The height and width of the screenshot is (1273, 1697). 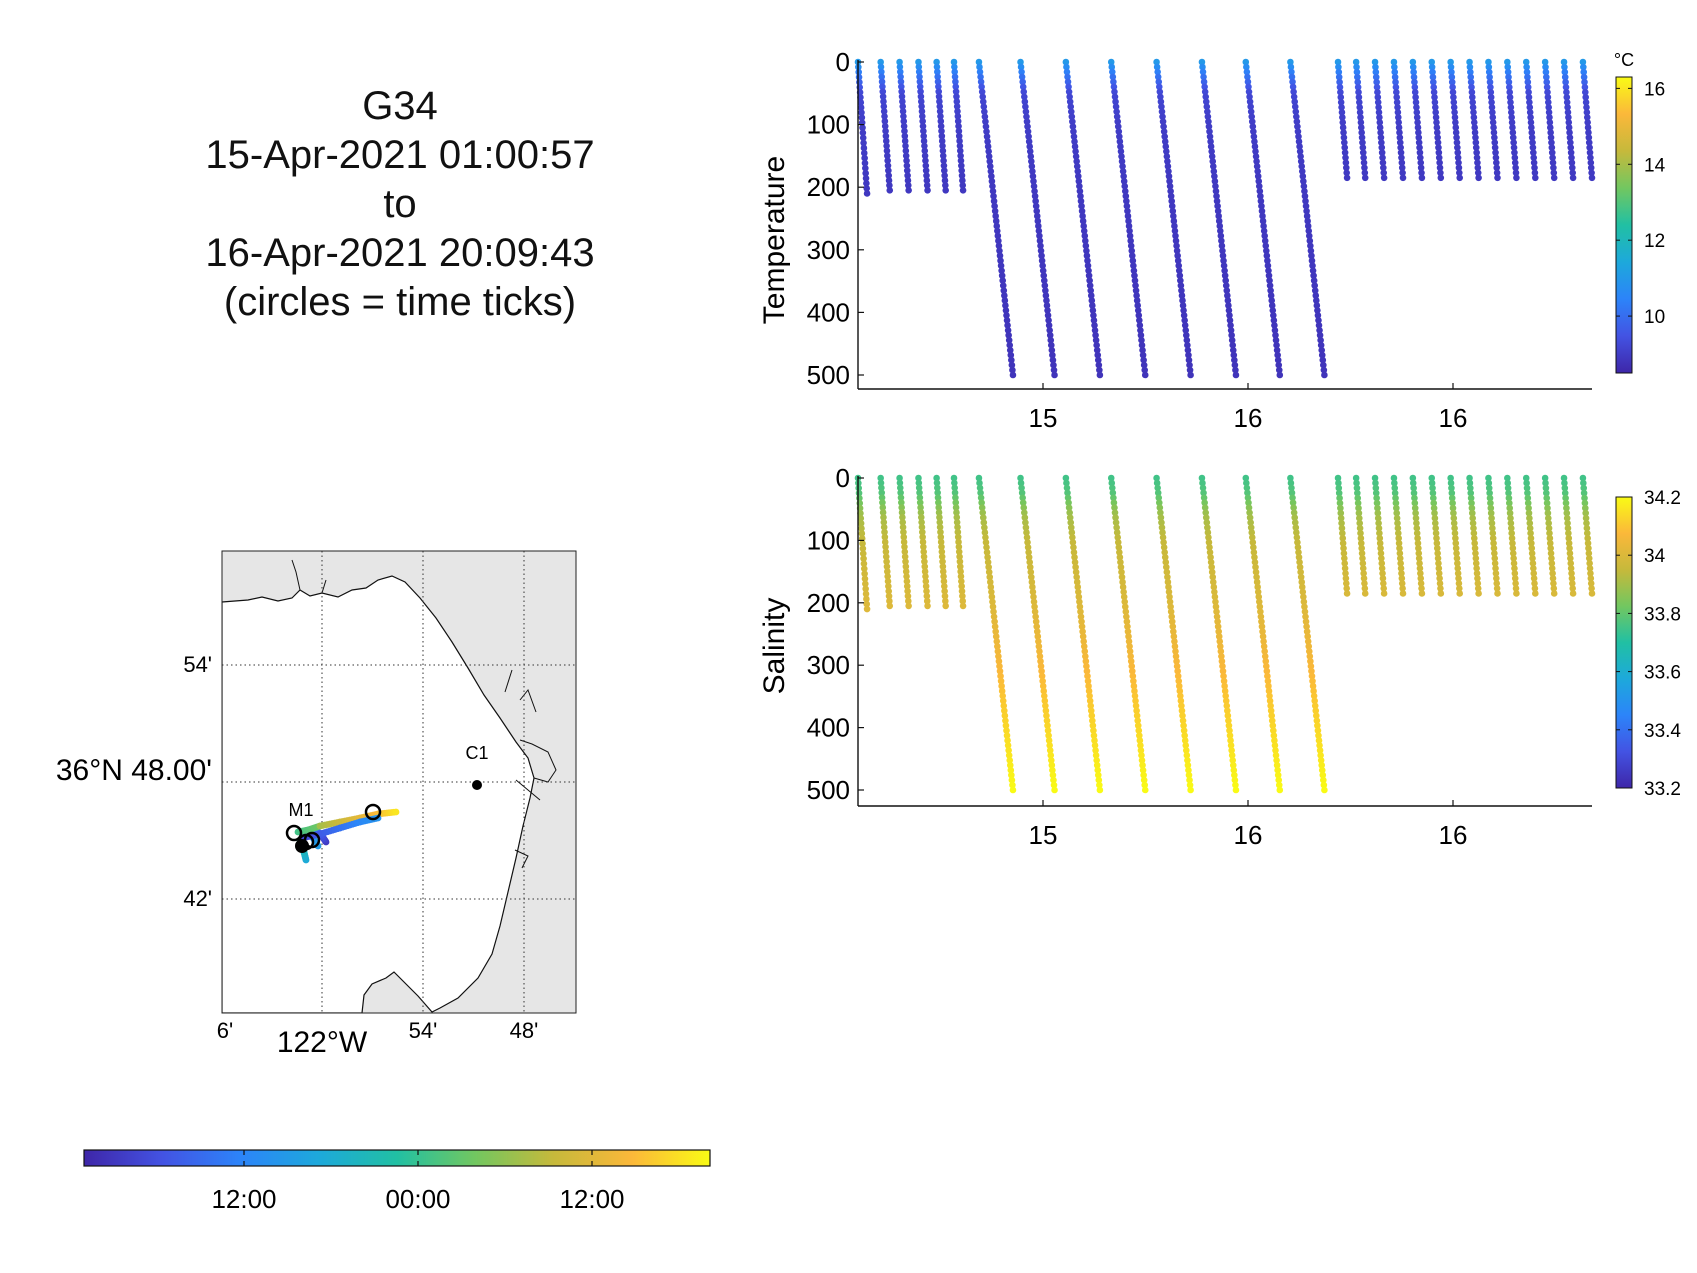 I want to click on time-colorbar: 12:00 00:00 12:00, so click(x=397, y=1181).